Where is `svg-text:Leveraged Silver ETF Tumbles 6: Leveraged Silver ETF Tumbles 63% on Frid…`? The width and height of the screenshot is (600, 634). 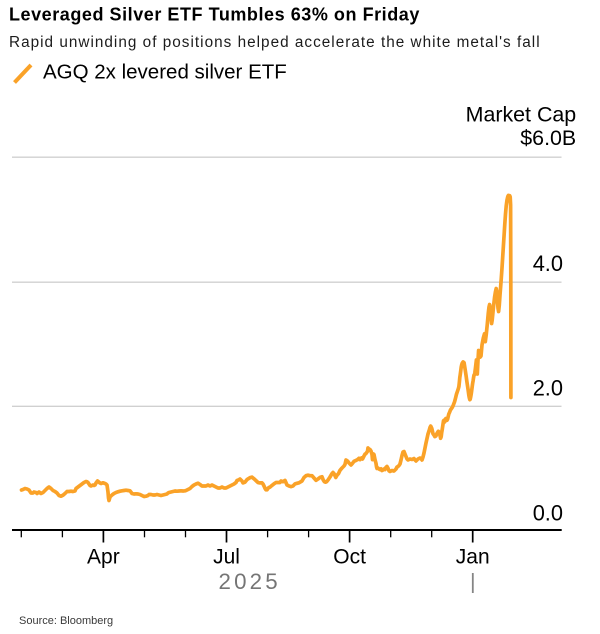
svg-text:Leveraged Silver ETF Tumbles 6: Leveraged Silver ETF Tumbles 63% on Frid… is located at coordinates (214, 15).